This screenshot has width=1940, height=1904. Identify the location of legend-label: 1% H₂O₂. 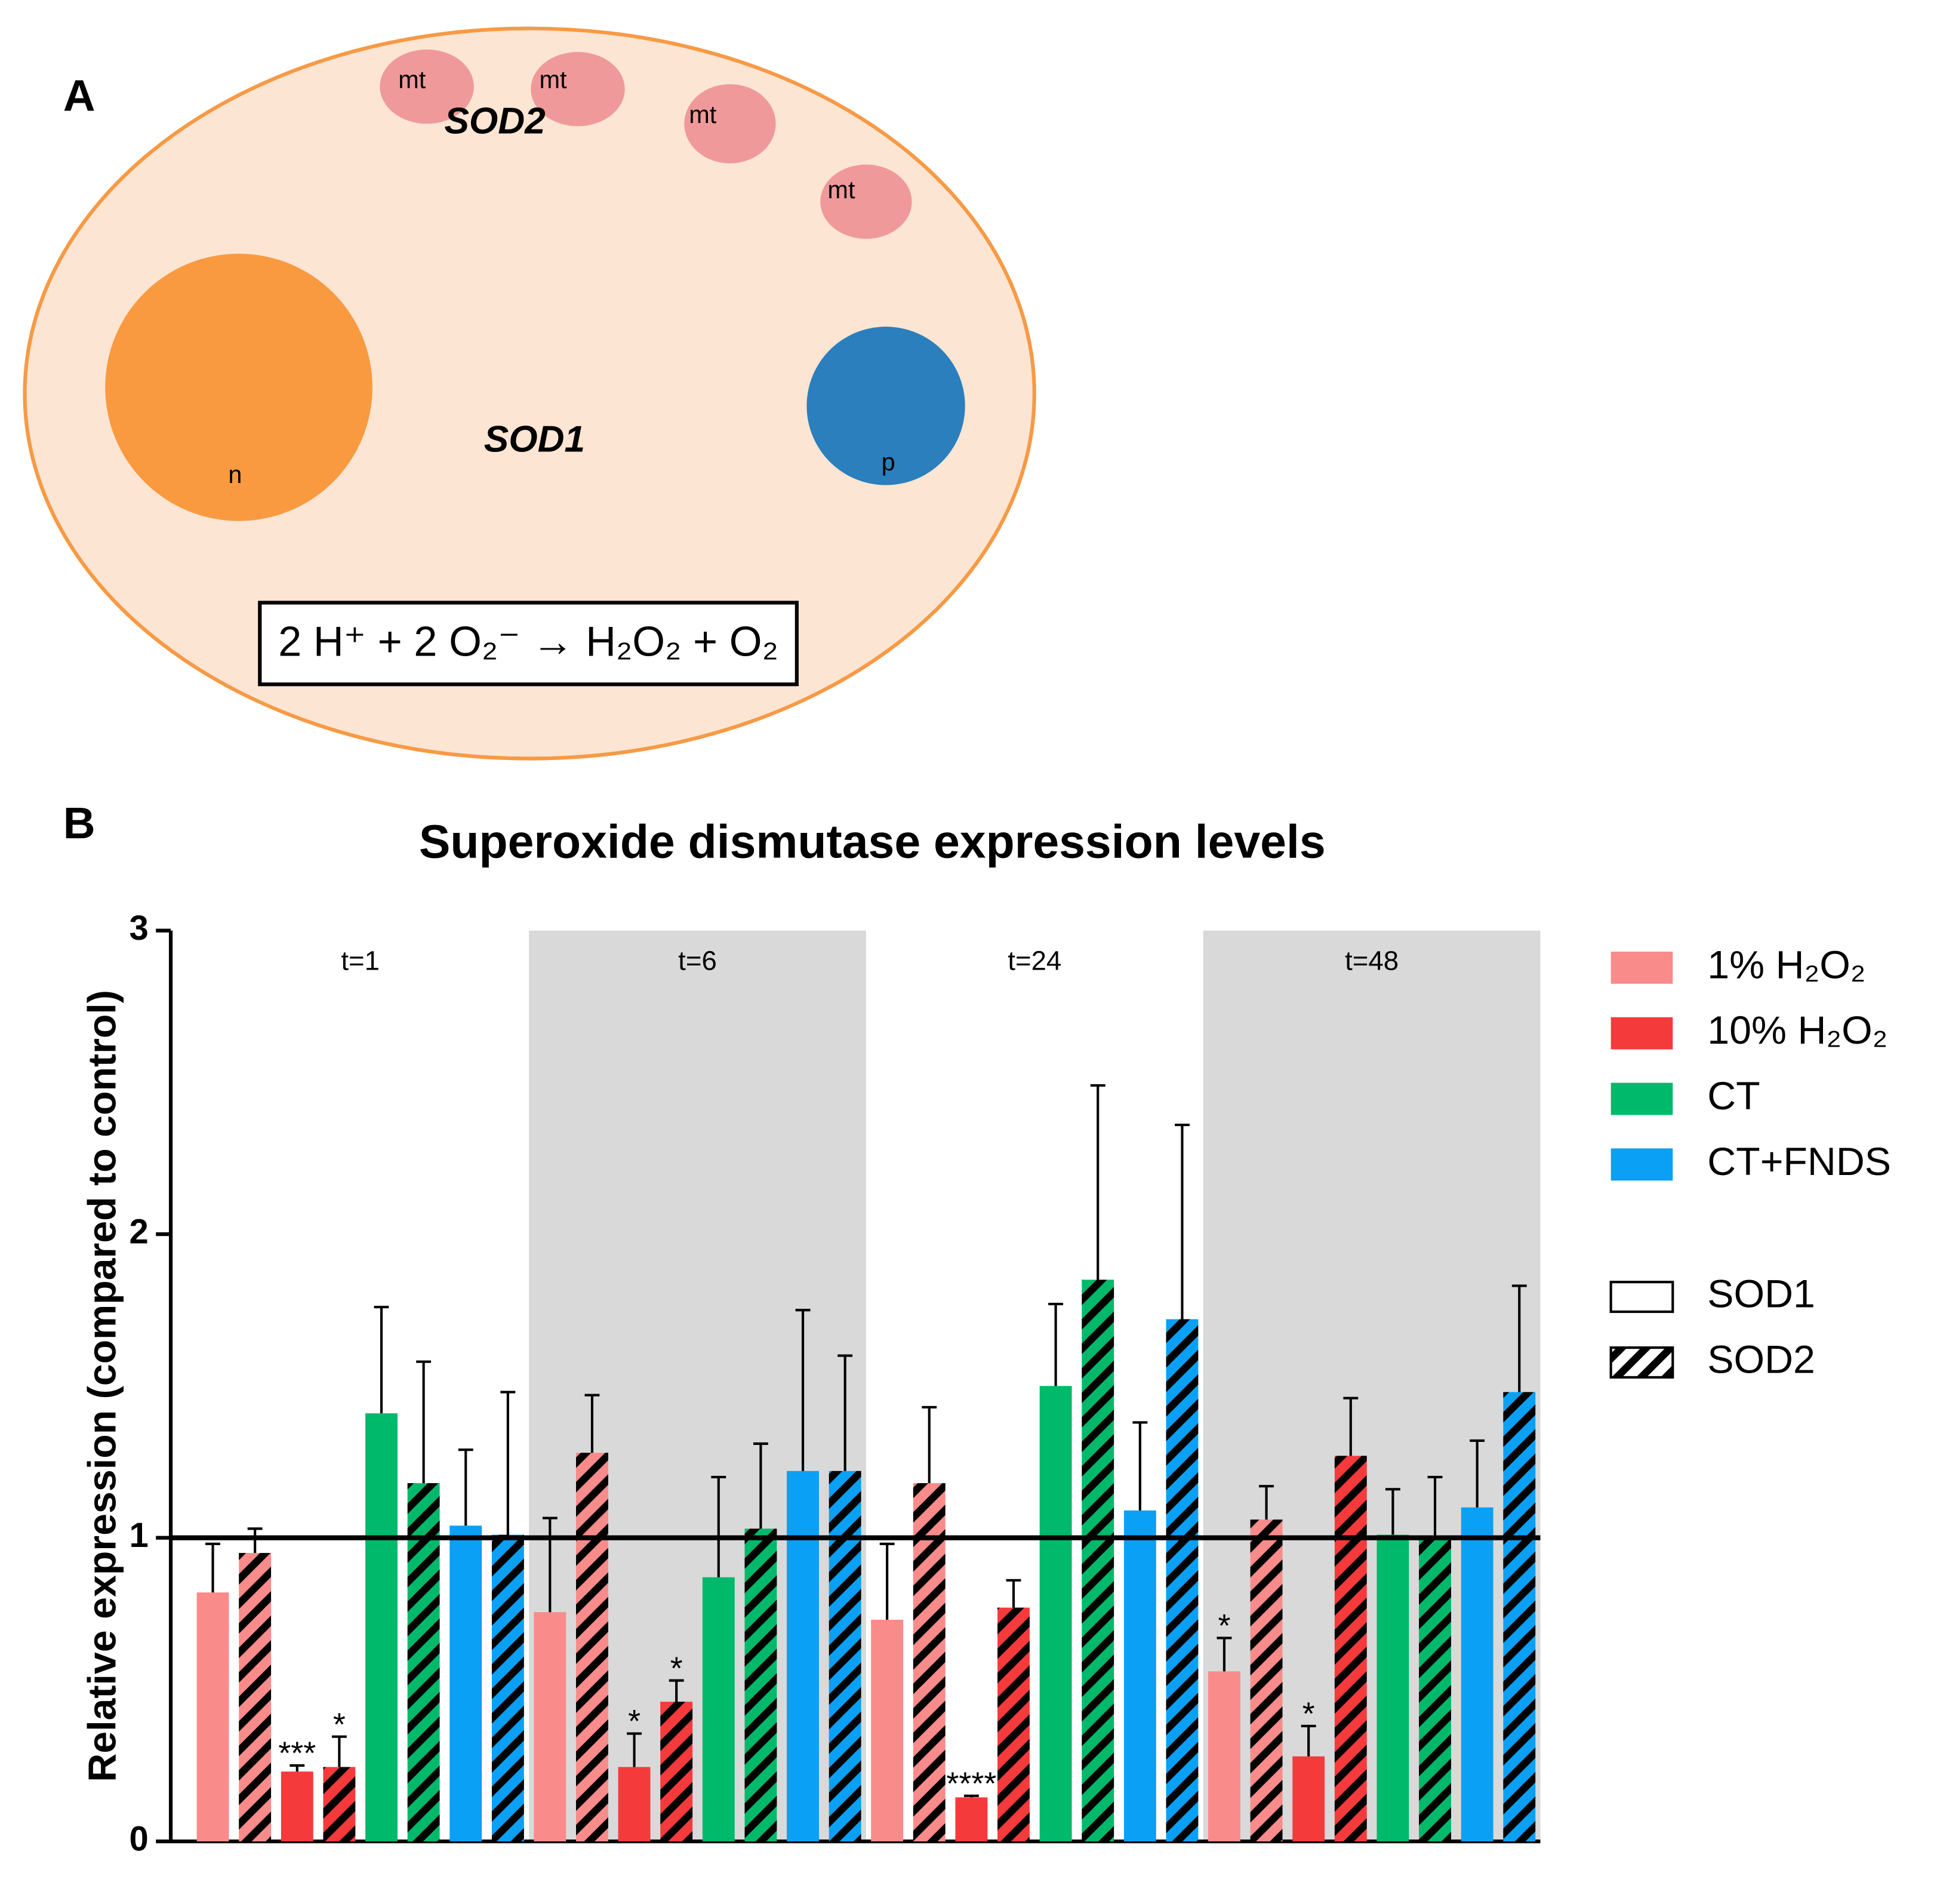
(1786, 965).